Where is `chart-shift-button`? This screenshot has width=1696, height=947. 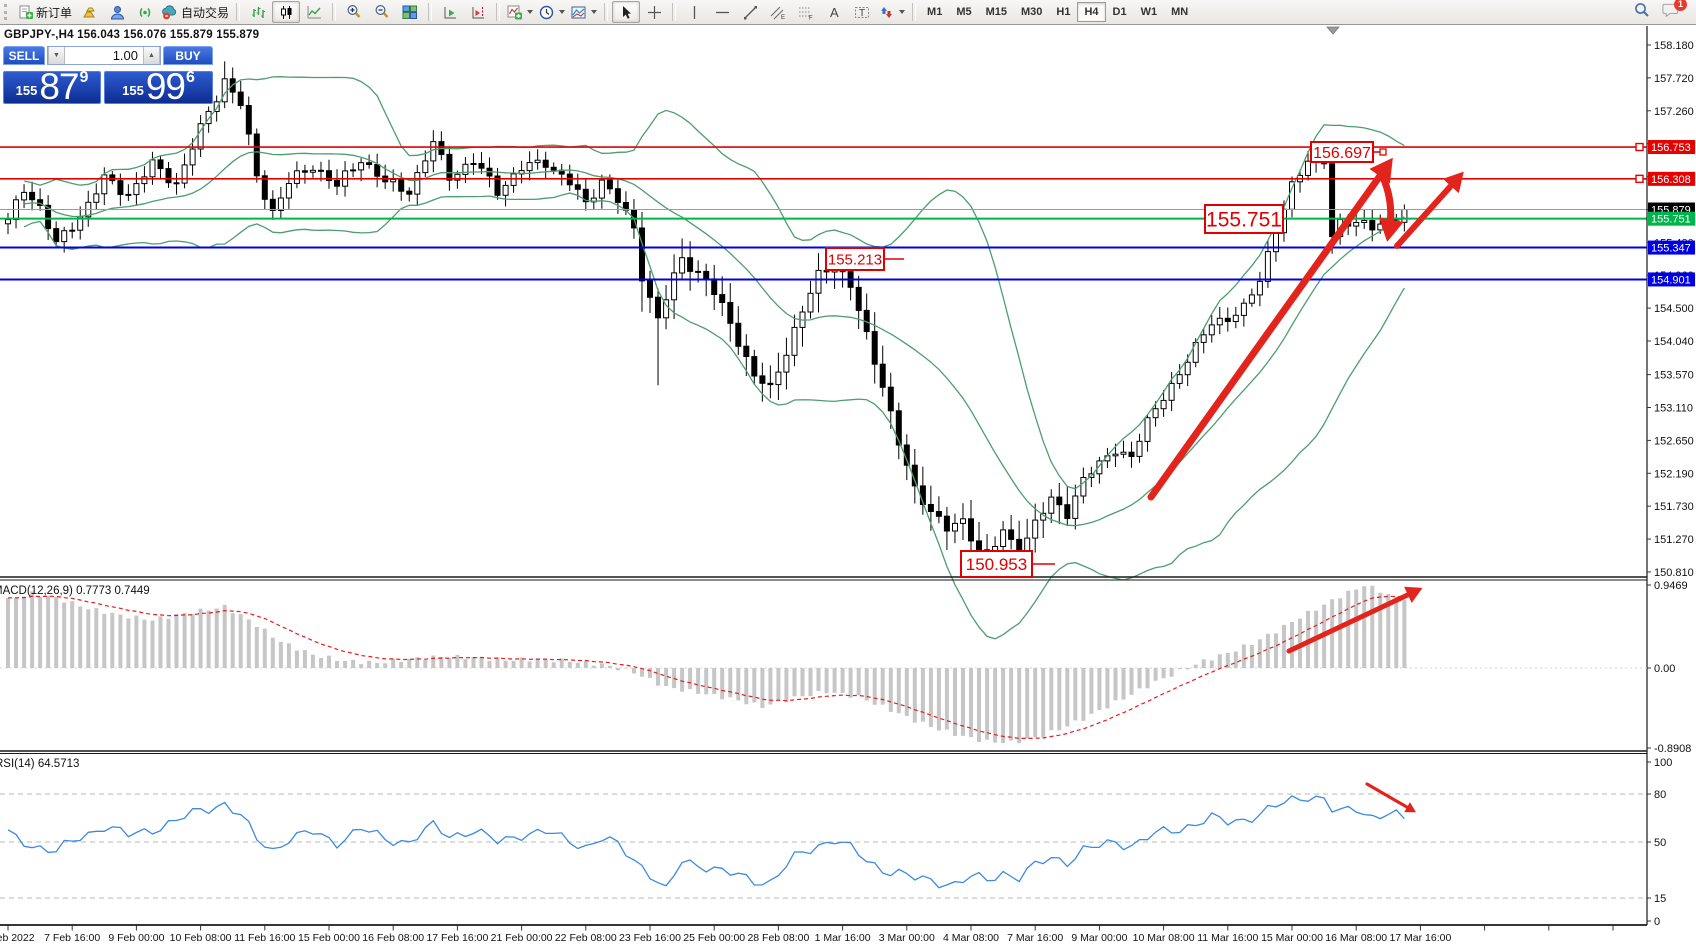 chart-shift-button is located at coordinates (478, 12).